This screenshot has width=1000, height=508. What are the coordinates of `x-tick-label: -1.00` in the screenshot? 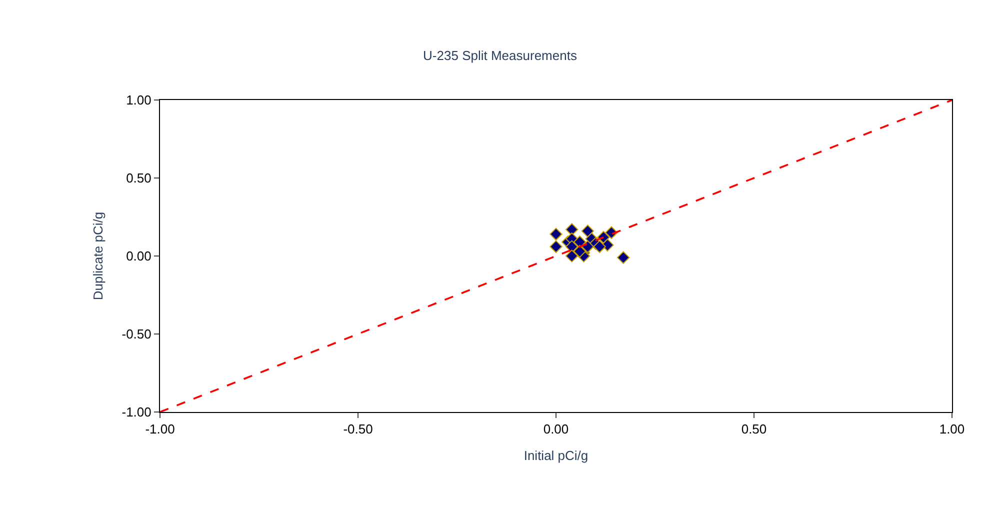 It's located at (160, 429).